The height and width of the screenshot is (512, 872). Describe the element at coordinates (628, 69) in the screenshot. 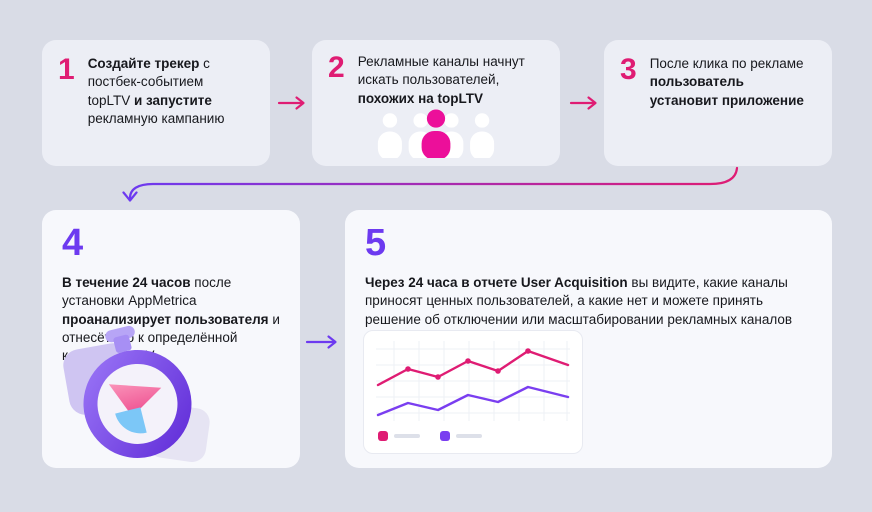

I see `step-3-number: 3` at that location.